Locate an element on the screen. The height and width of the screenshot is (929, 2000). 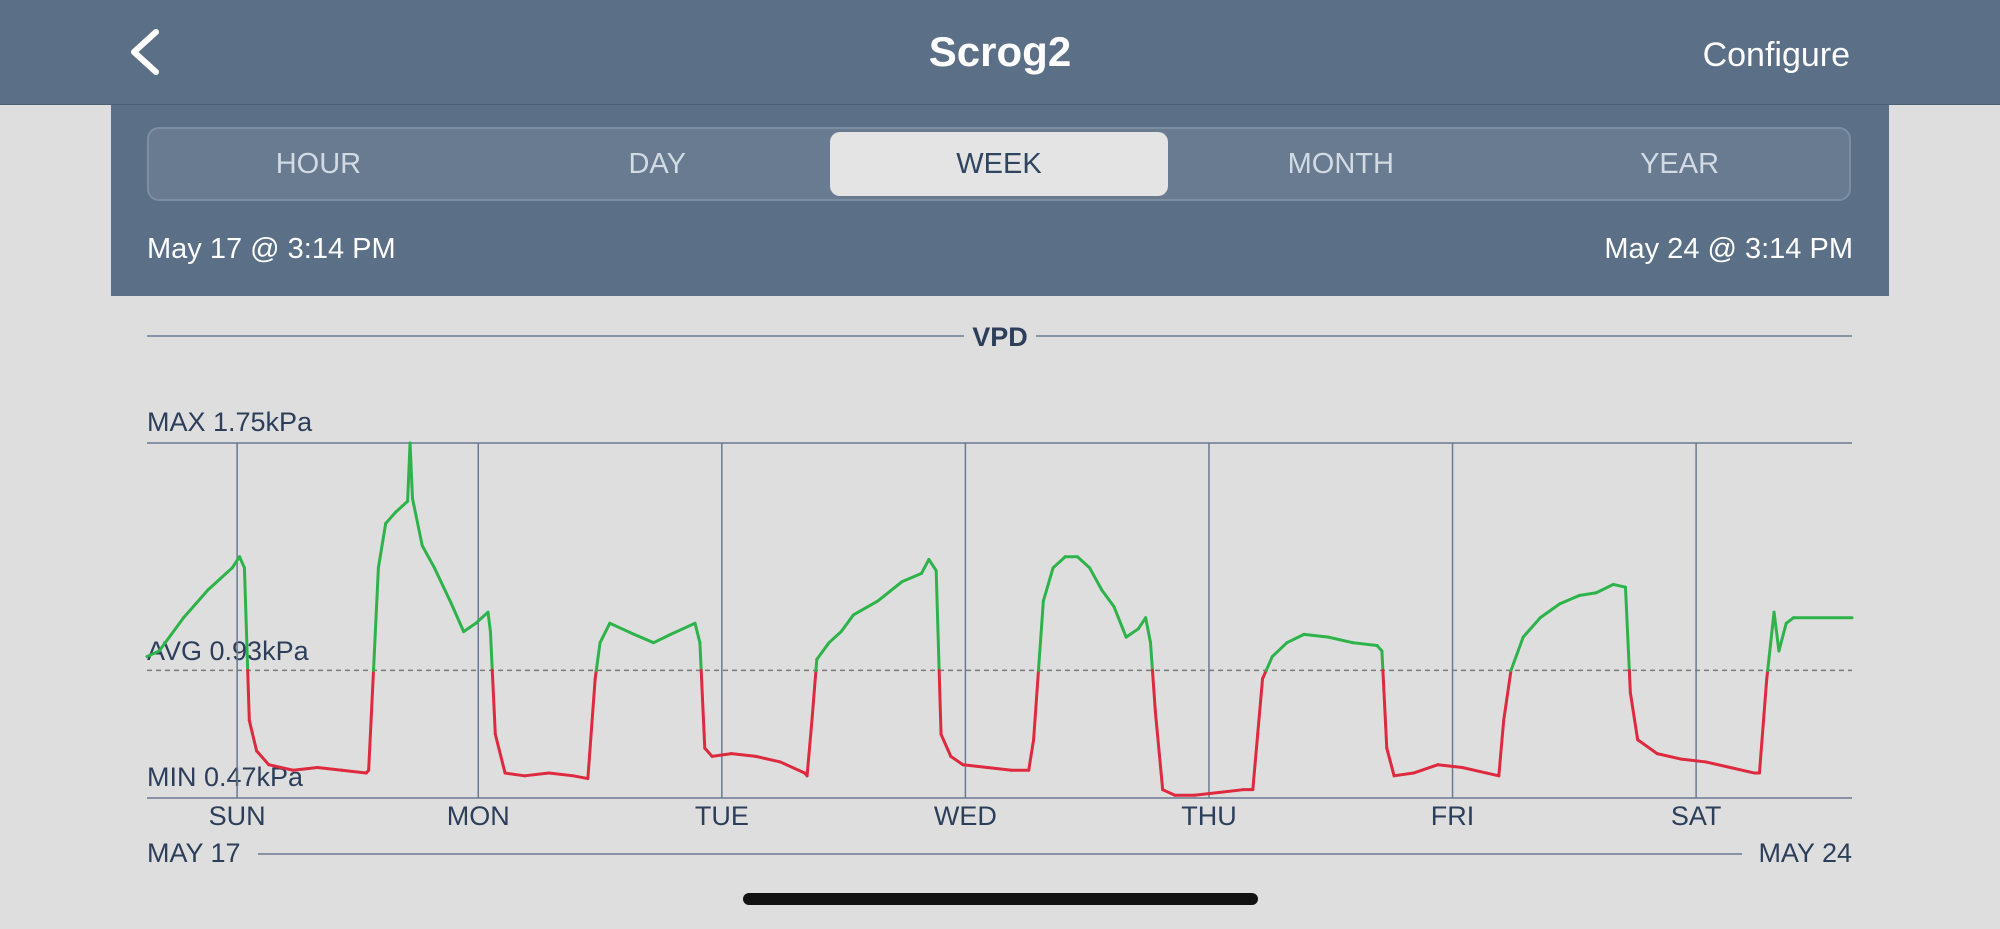
tab-month: MONTH is located at coordinates (1340, 164).